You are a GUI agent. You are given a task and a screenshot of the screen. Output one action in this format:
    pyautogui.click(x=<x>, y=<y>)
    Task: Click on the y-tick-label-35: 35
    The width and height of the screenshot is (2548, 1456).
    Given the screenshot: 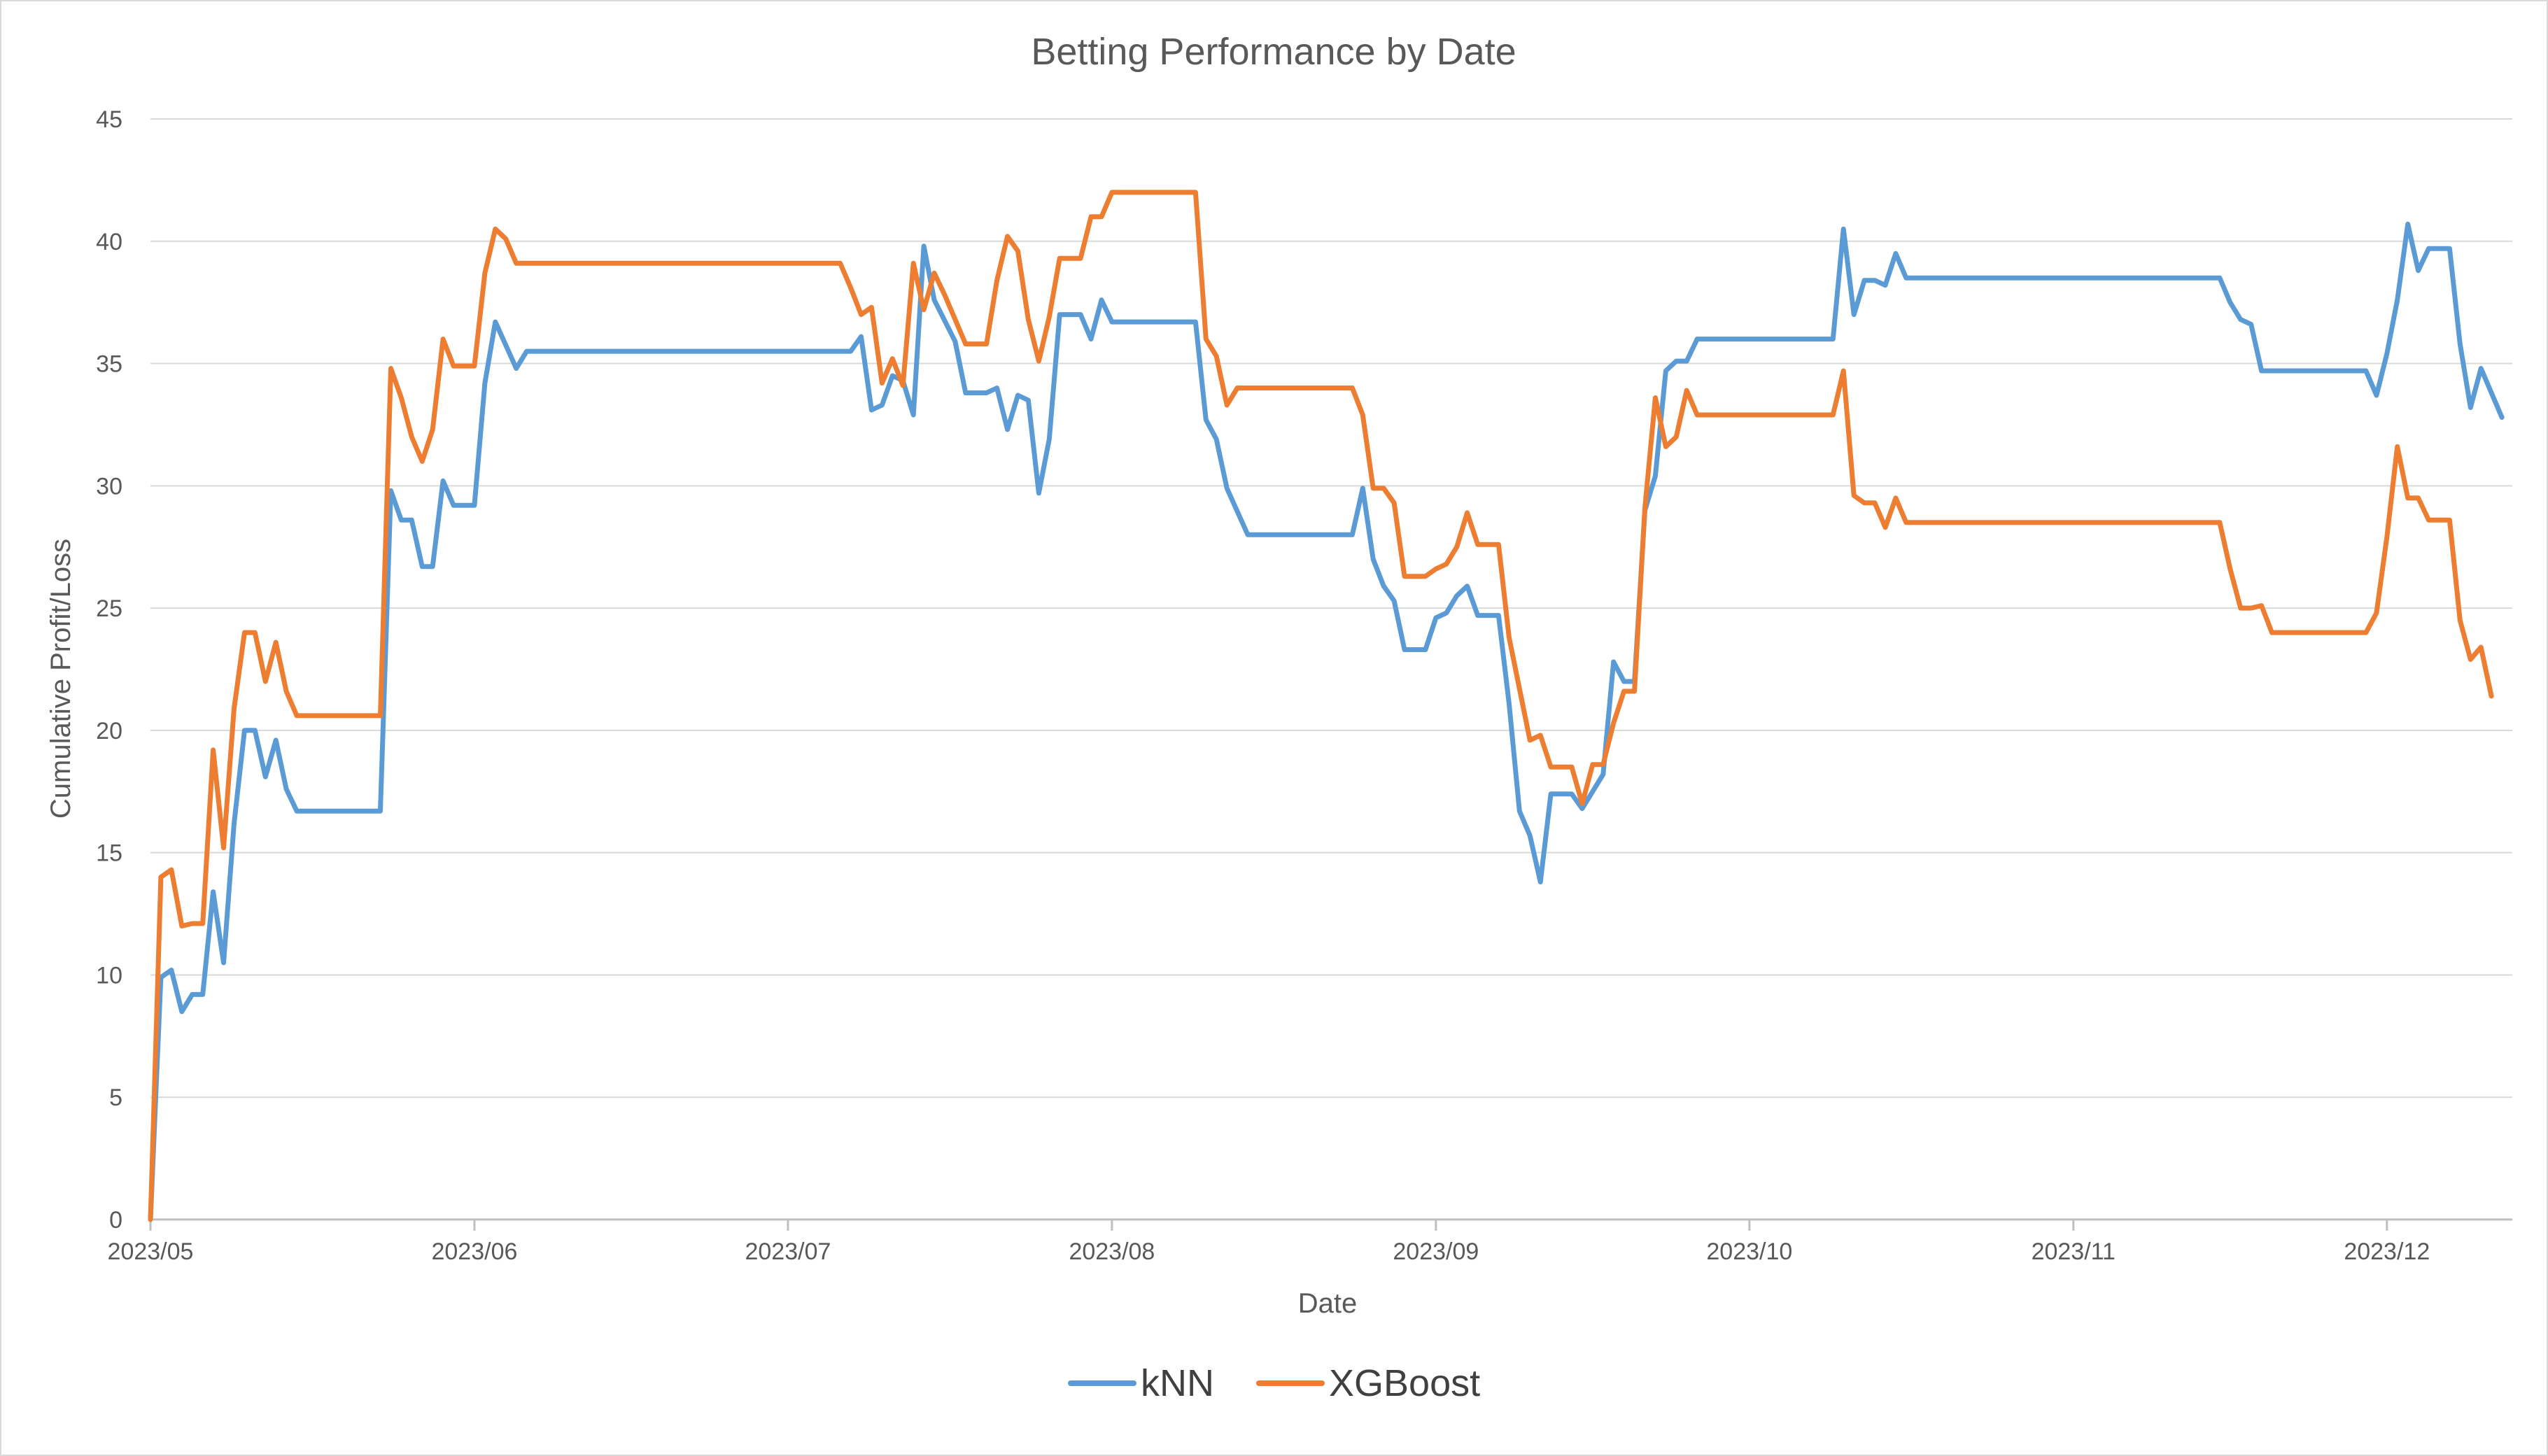 What is the action you would take?
    pyautogui.click(x=109, y=364)
    